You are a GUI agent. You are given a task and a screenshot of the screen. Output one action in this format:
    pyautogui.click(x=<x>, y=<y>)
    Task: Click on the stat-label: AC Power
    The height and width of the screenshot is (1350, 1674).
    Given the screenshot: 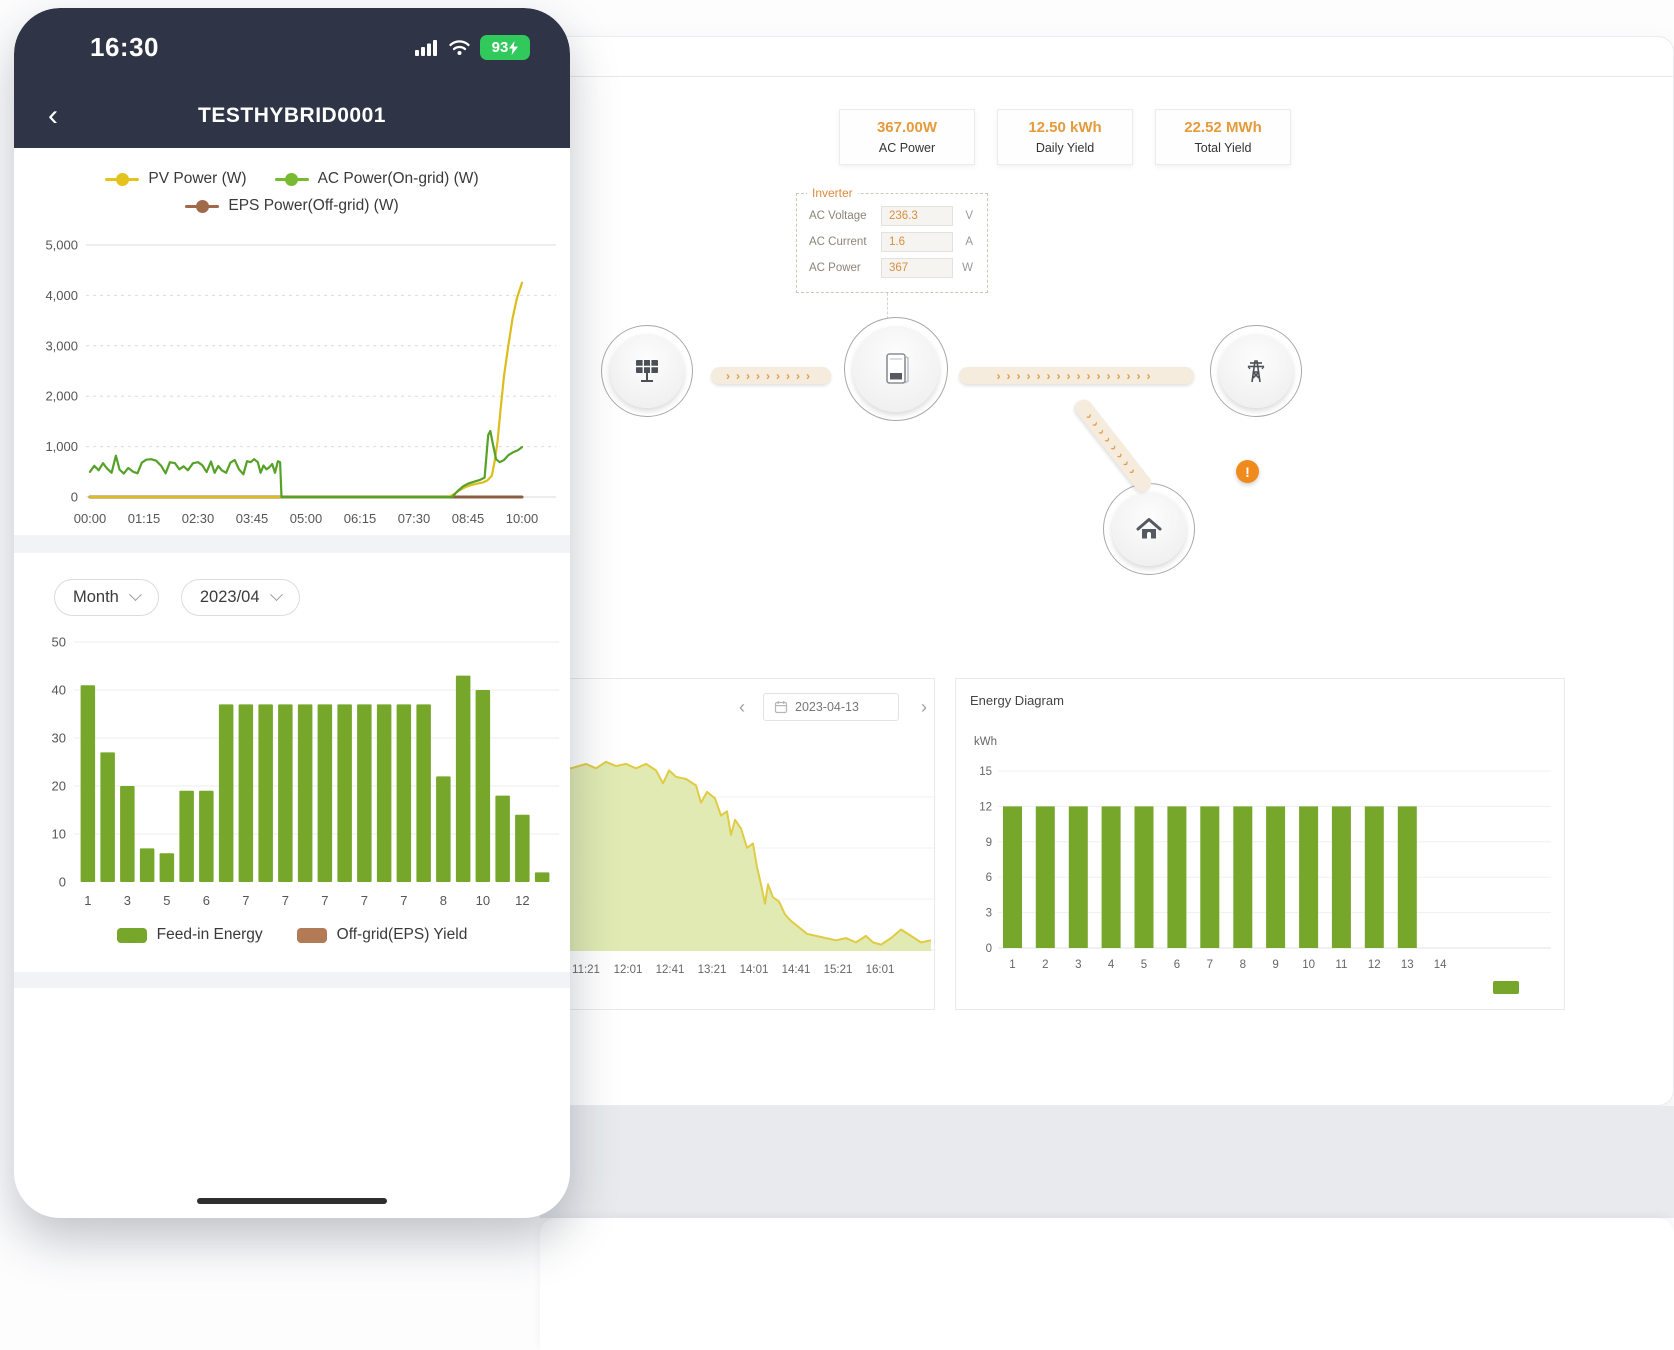 What is the action you would take?
    pyautogui.click(x=907, y=148)
    